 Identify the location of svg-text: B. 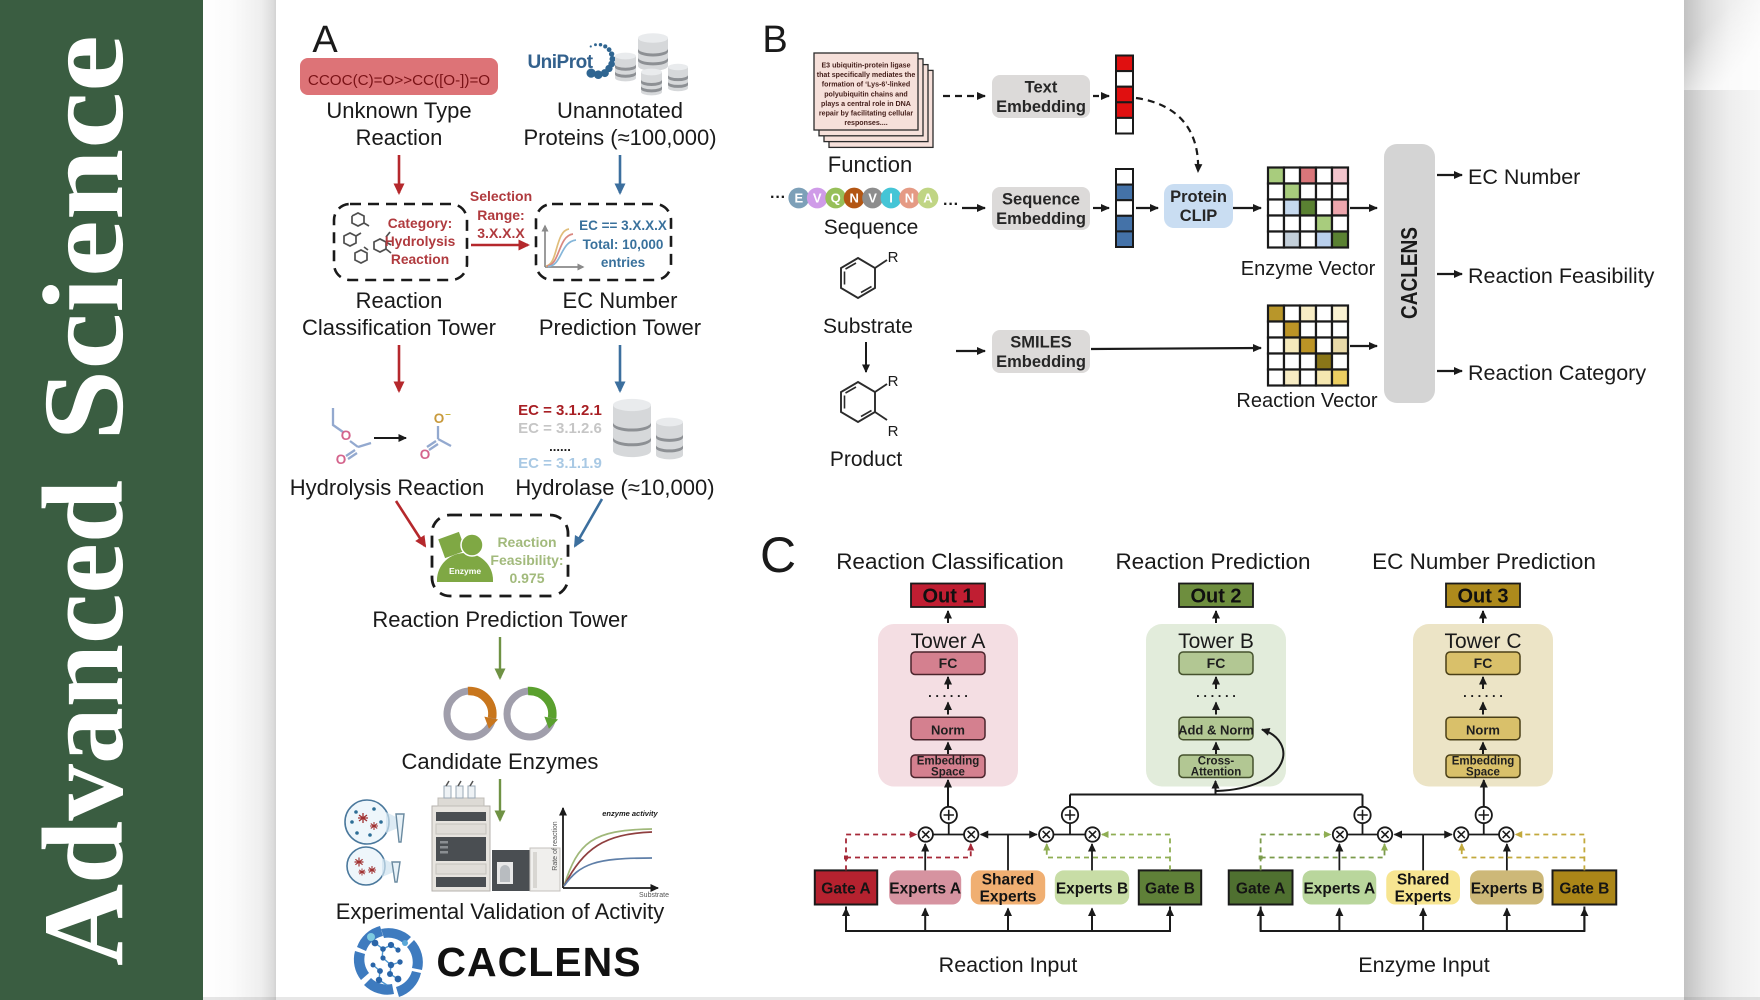
(774, 40).